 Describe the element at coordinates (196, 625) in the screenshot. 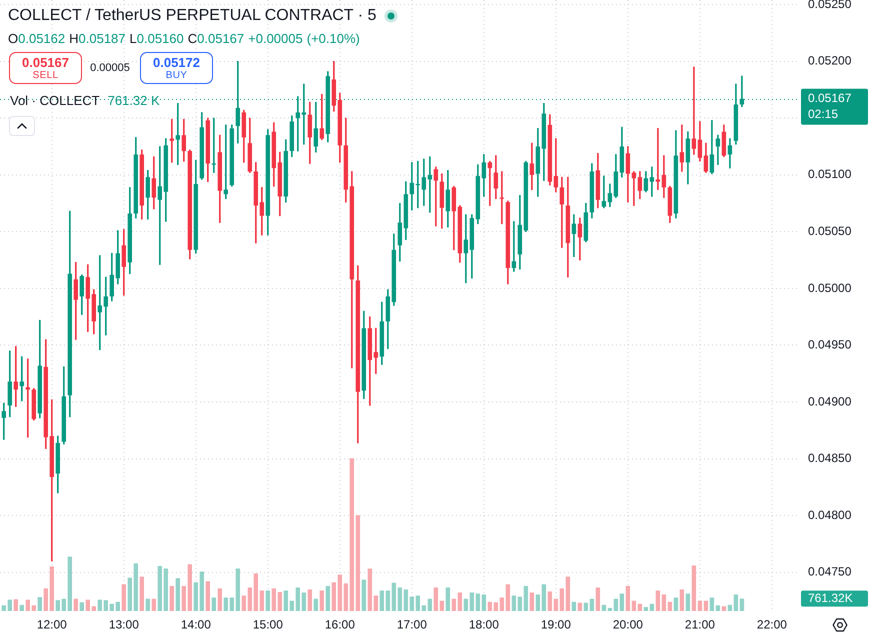

I see `x-tick-label: 14:00` at that location.